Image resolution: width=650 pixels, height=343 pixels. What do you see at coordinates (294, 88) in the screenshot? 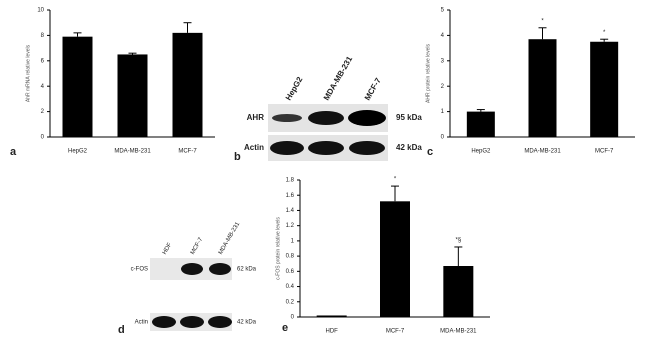
I see `lane-label: HepG2` at bounding box center [294, 88].